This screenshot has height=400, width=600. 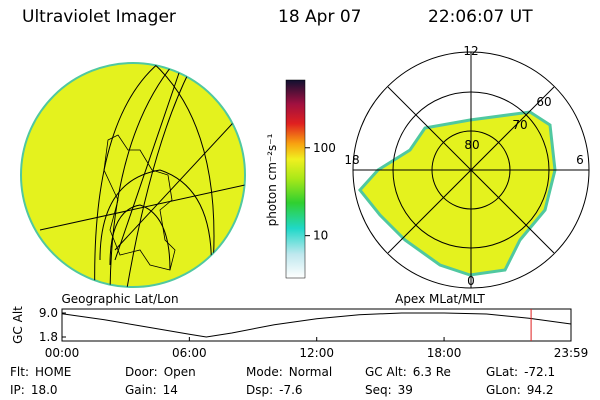 I want to click on status-value: -72.1, so click(x=539, y=372).